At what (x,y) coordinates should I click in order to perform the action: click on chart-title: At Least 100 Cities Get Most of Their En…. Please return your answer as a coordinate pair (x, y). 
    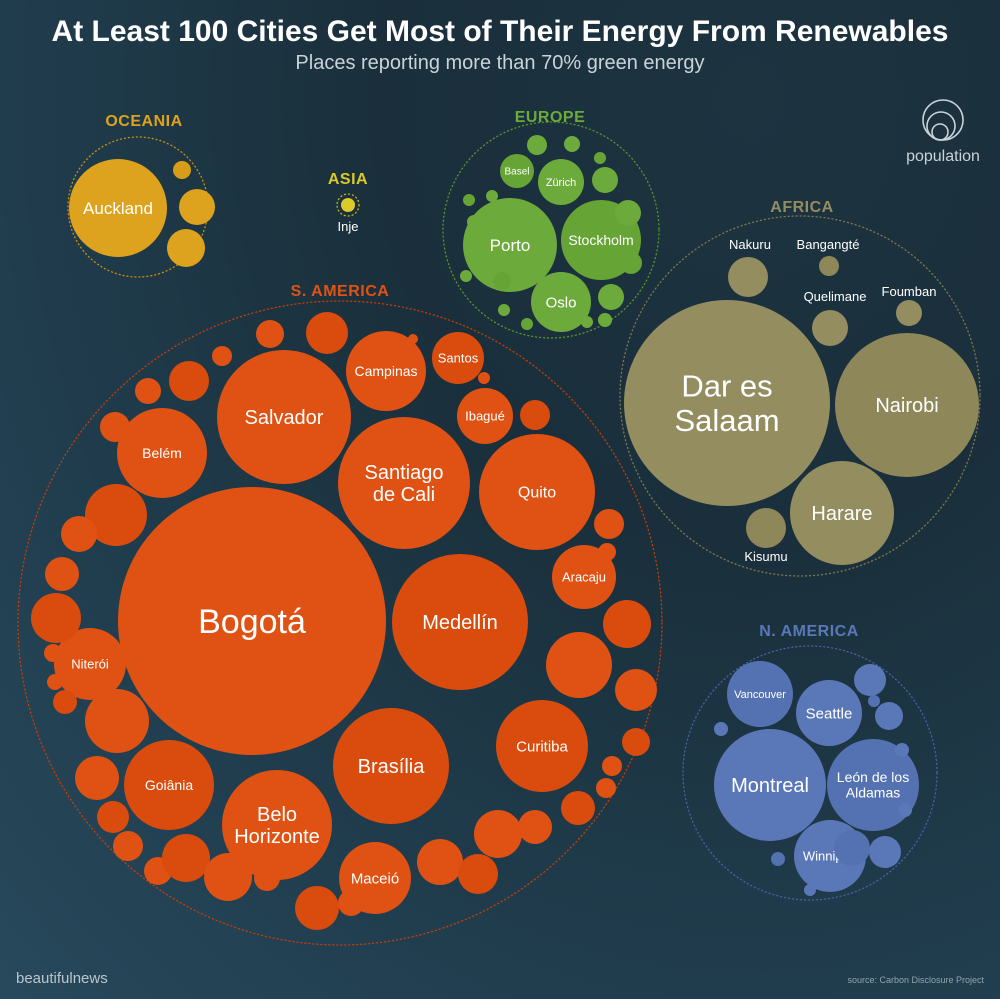
    Looking at the image, I should click on (500, 31).